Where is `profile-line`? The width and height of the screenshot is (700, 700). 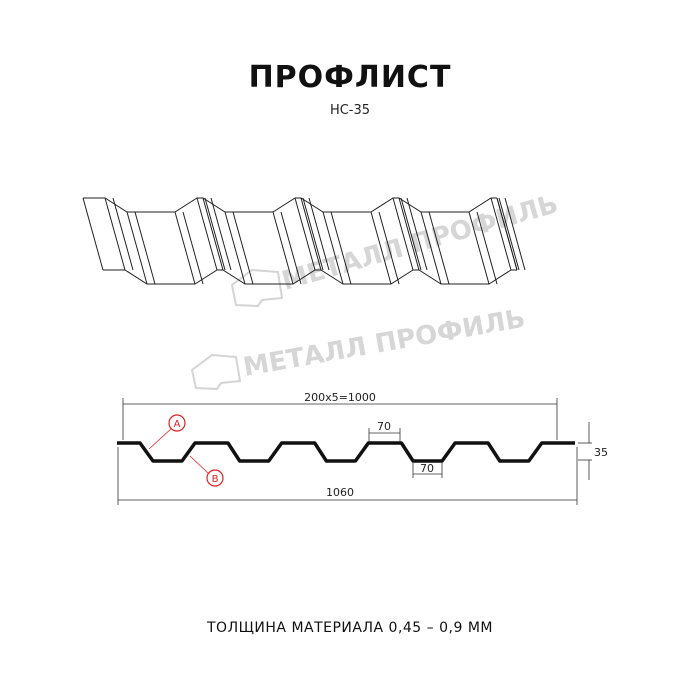 profile-line is located at coordinates (346, 452).